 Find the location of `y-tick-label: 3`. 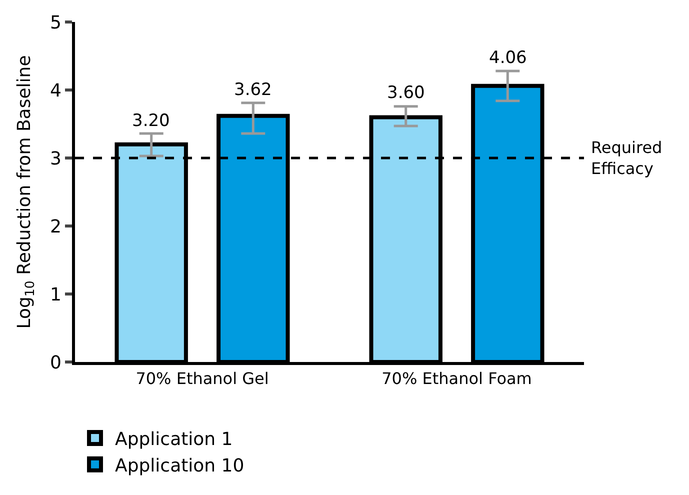

y-tick-label: 3 is located at coordinates (56, 159).